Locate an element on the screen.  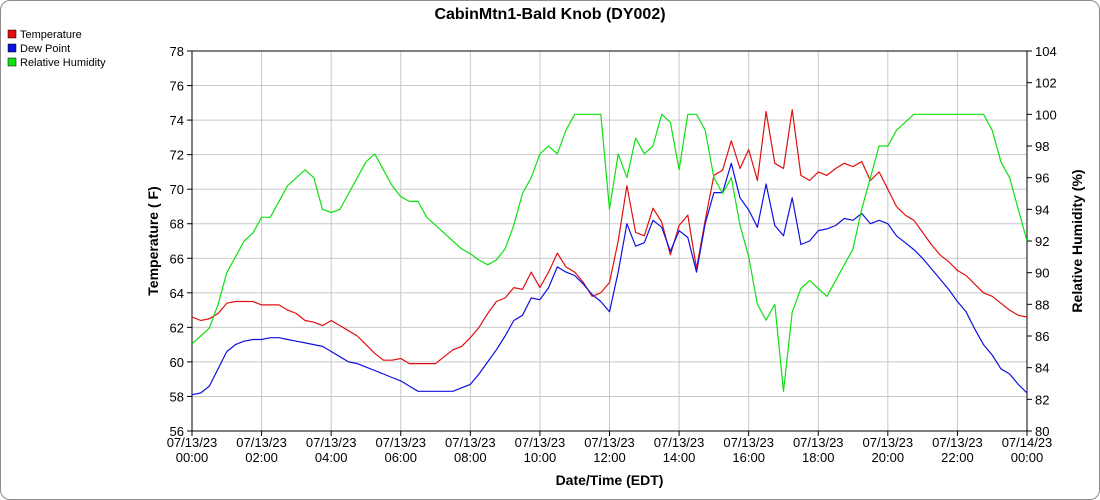
y2-tick-label: 94 is located at coordinates (1042, 209).